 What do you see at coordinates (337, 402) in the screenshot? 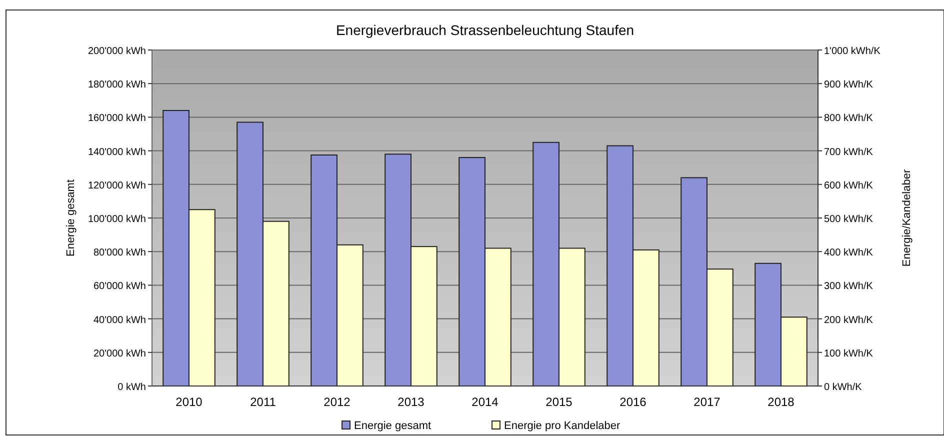
I see `x-tick-label: 2012` at bounding box center [337, 402].